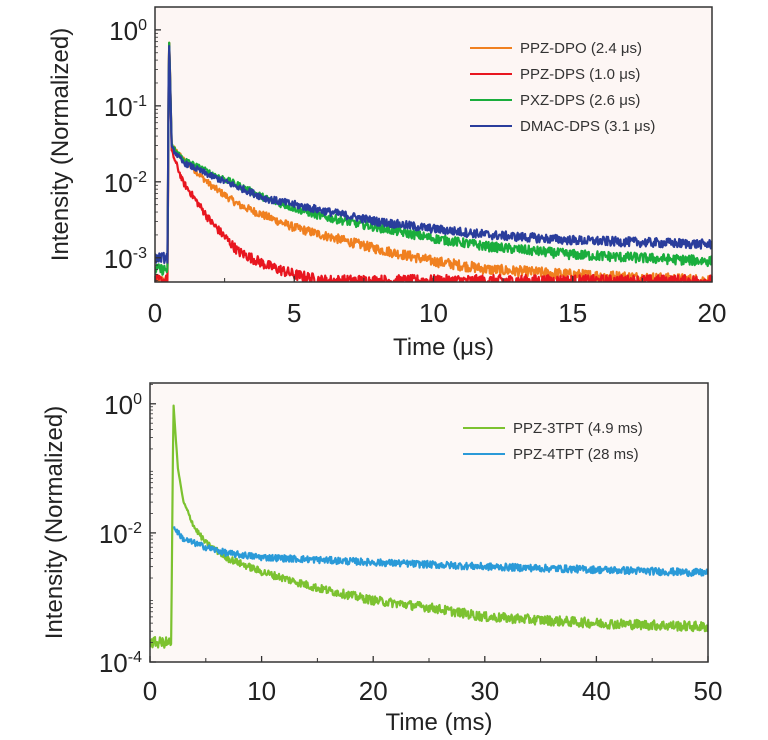  What do you see at coordinates (135, 657) in the screenshot?
I see `y-tick-exponent: -4` at bounding box center [135, 657].